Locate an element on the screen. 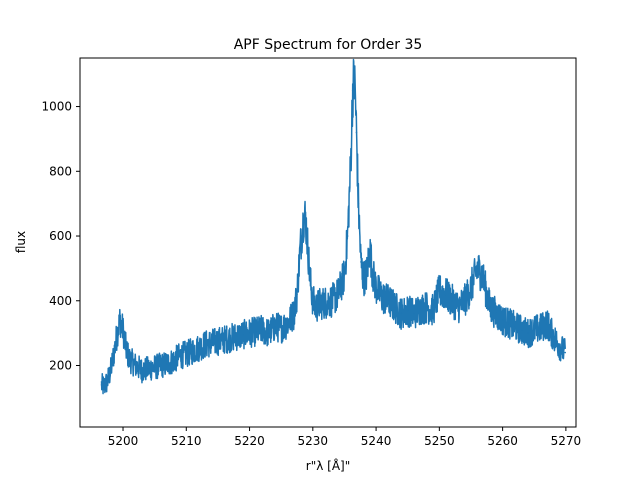  x-axis-label: r"λ [Å]" is located at coordinates (328, 465).